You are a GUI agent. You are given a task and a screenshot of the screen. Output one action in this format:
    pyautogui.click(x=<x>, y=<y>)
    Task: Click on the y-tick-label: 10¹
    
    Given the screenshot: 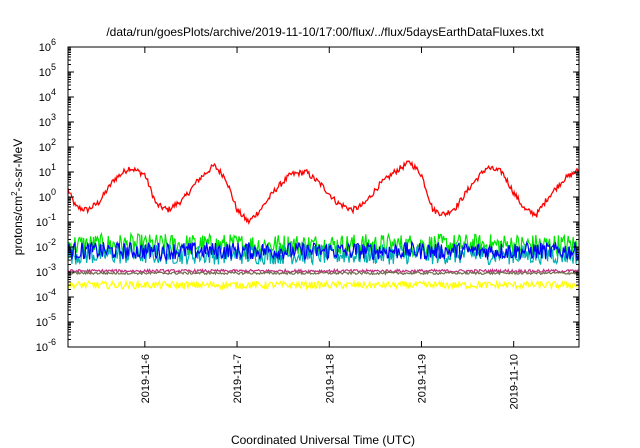 What is the action you would take?
    pyautogui.click(x=47, y=170)
    